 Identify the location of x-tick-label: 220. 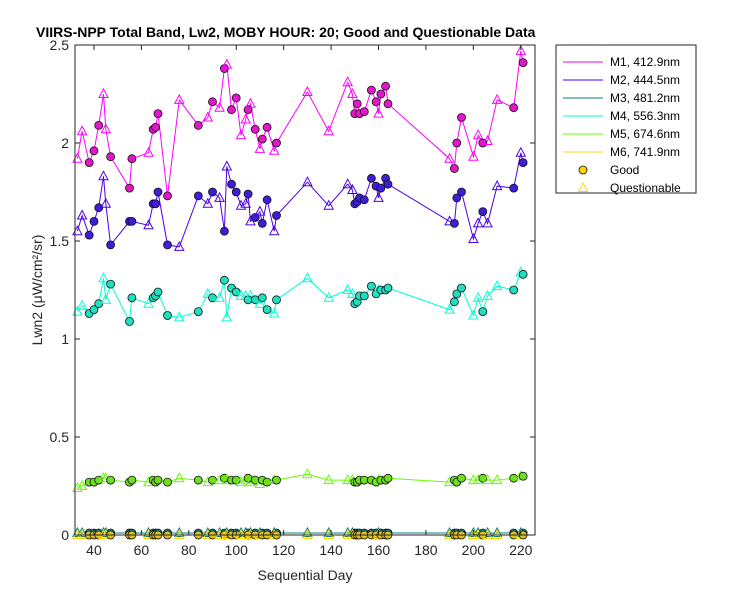
(521, 550).